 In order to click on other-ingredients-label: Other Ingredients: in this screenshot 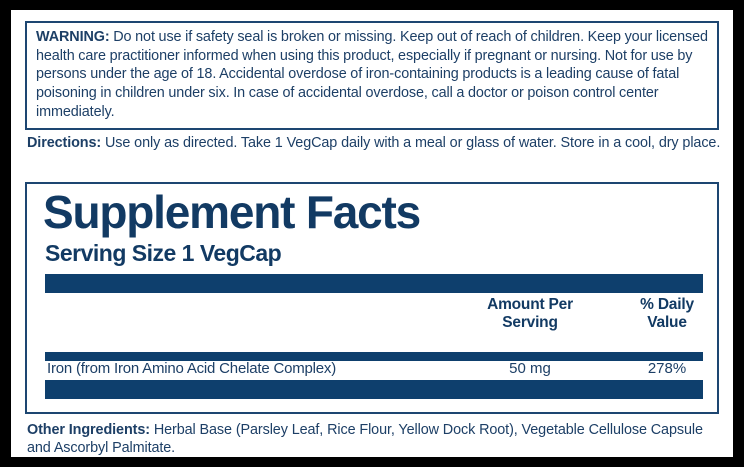, I will do `click(88, 430)`.